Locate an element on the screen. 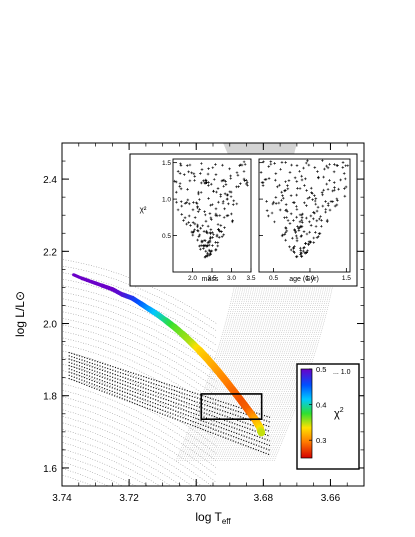 This screenshot has height=537, width=415. inset-x-tick-label: 2.0 is located at coordinates (192, 278).